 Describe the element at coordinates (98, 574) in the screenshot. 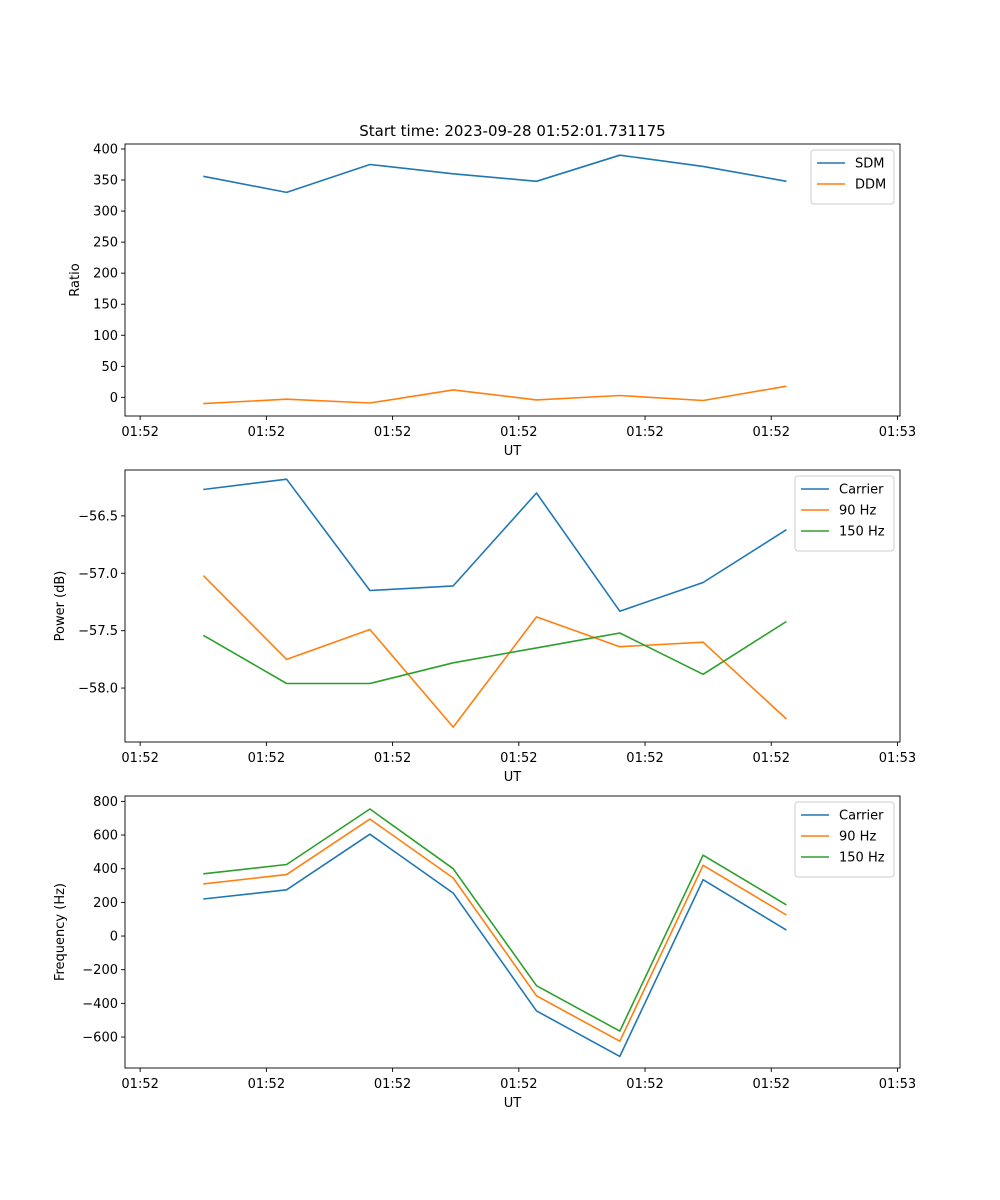

I see `y-tick-label: −57.0` at that location.